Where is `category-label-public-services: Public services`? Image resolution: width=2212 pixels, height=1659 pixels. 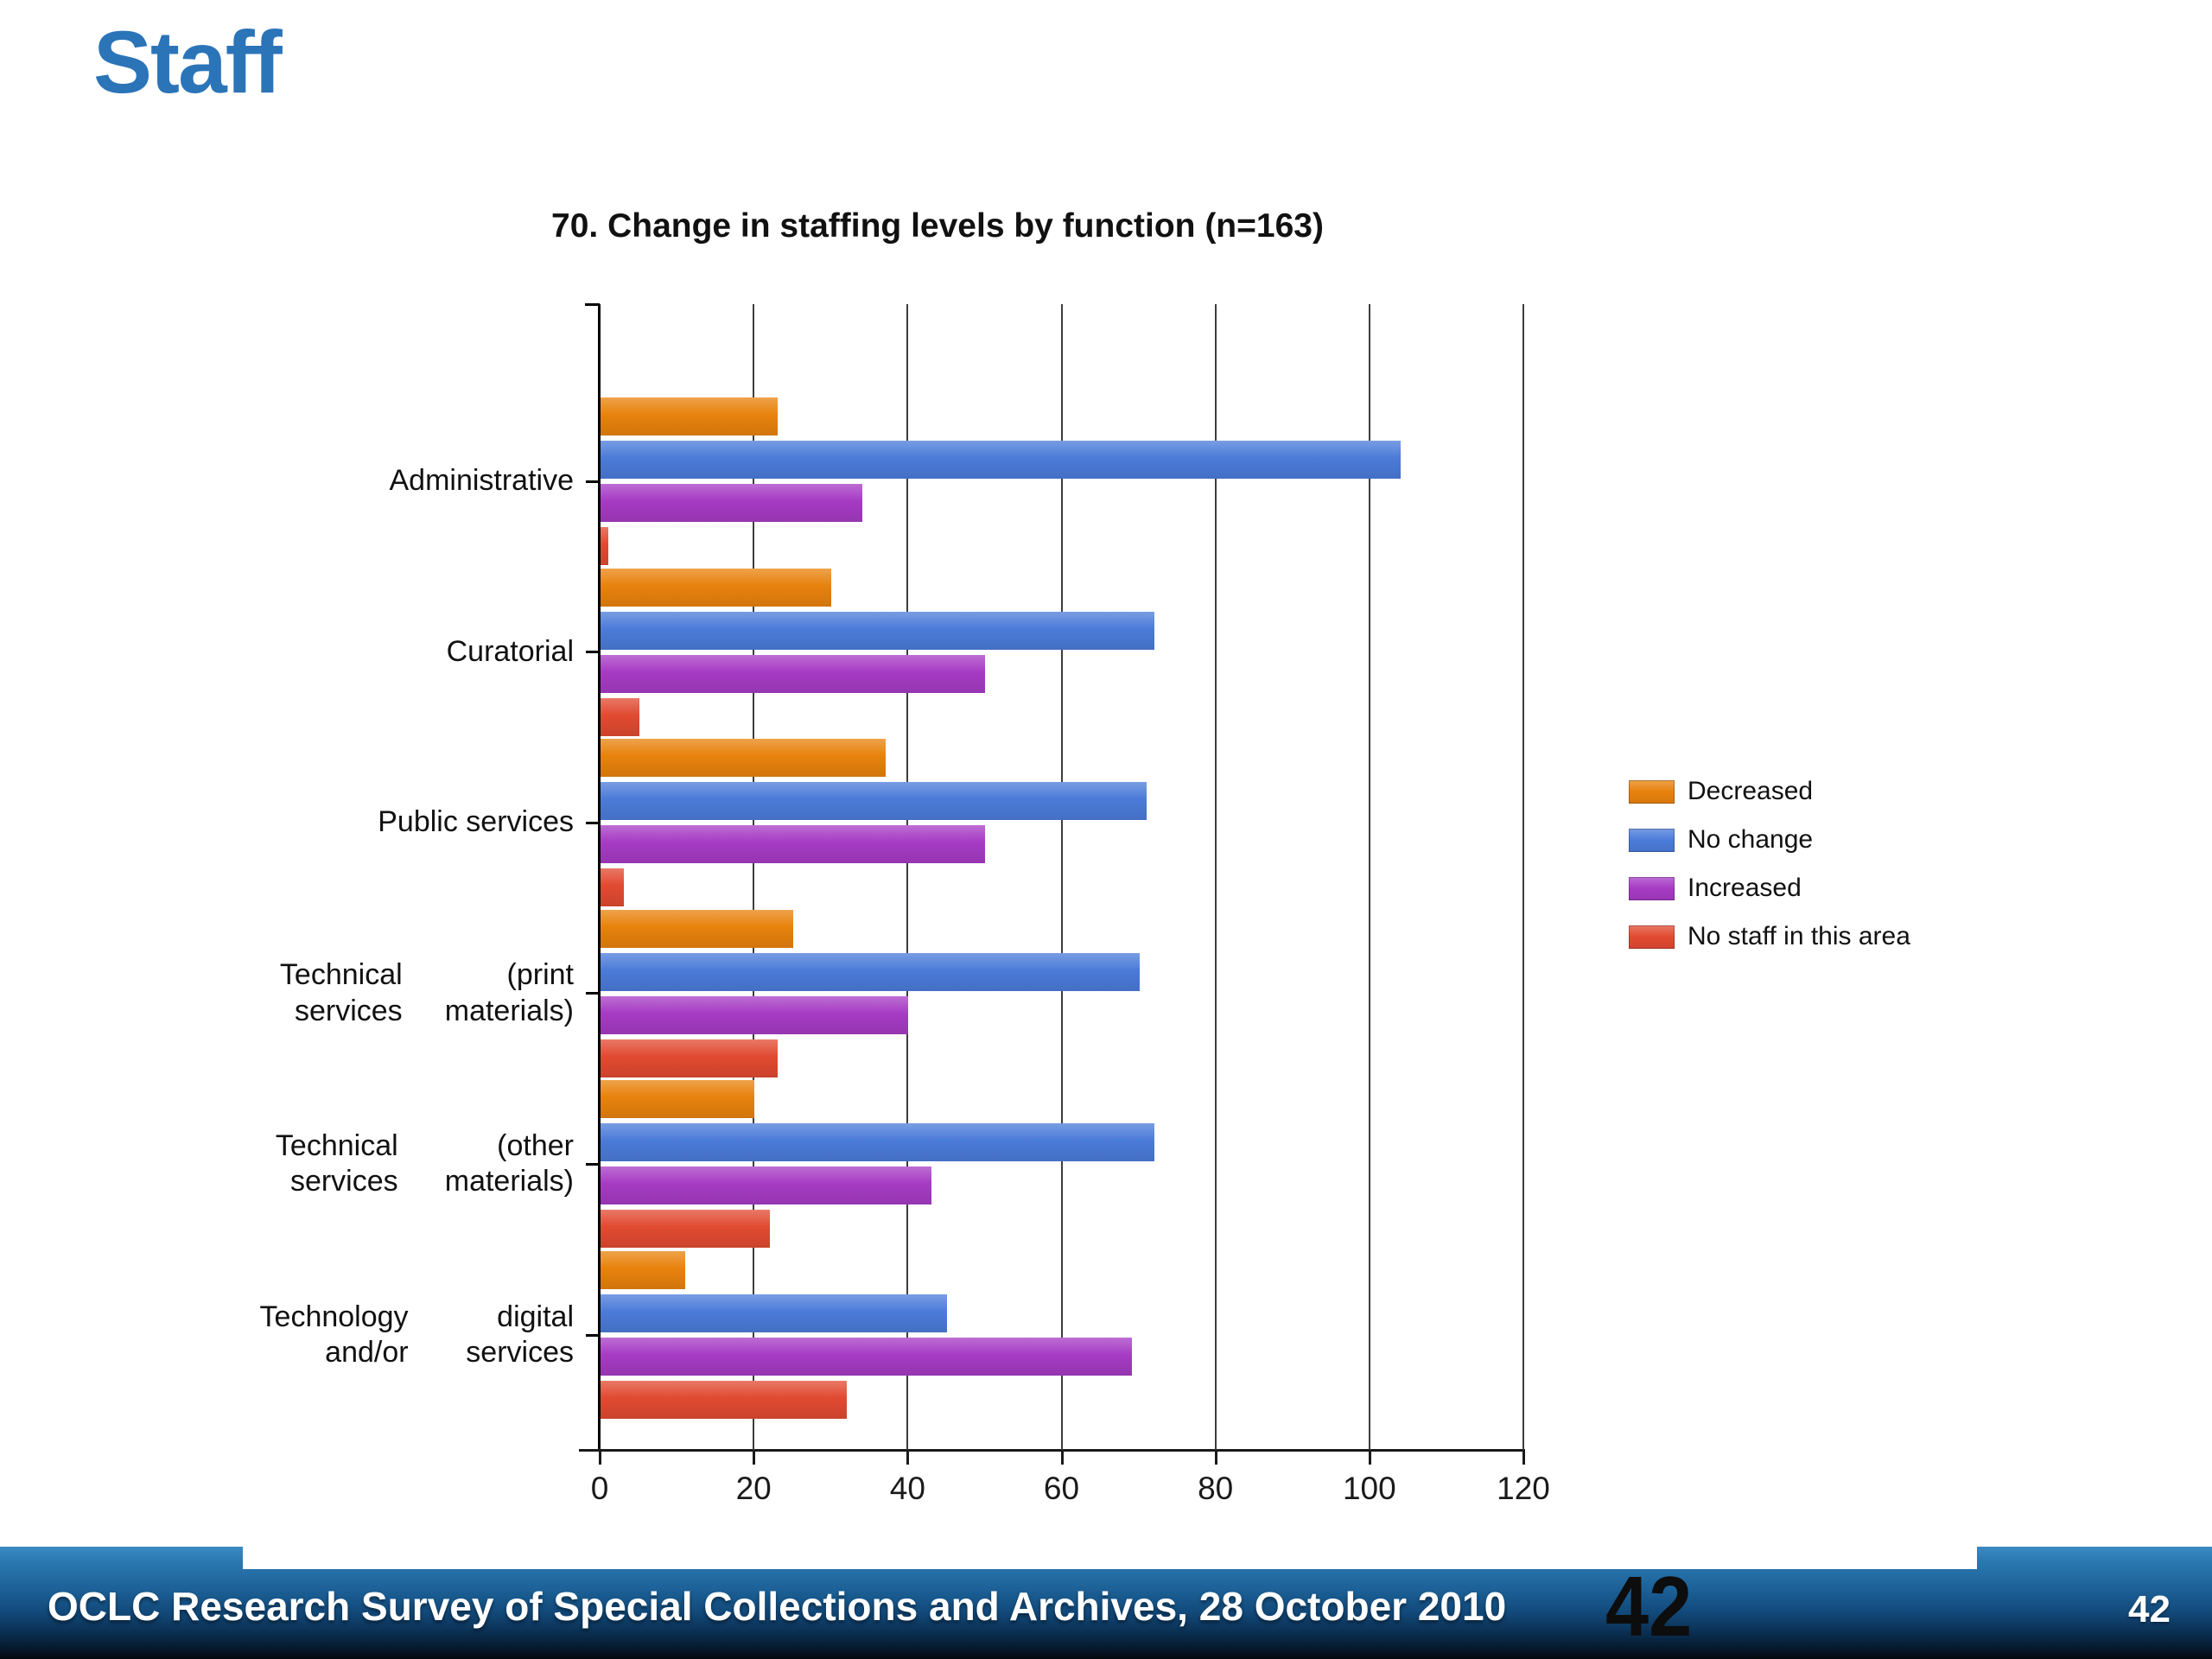
category-label-public-services: Public services is located at coordinates (476, 822).